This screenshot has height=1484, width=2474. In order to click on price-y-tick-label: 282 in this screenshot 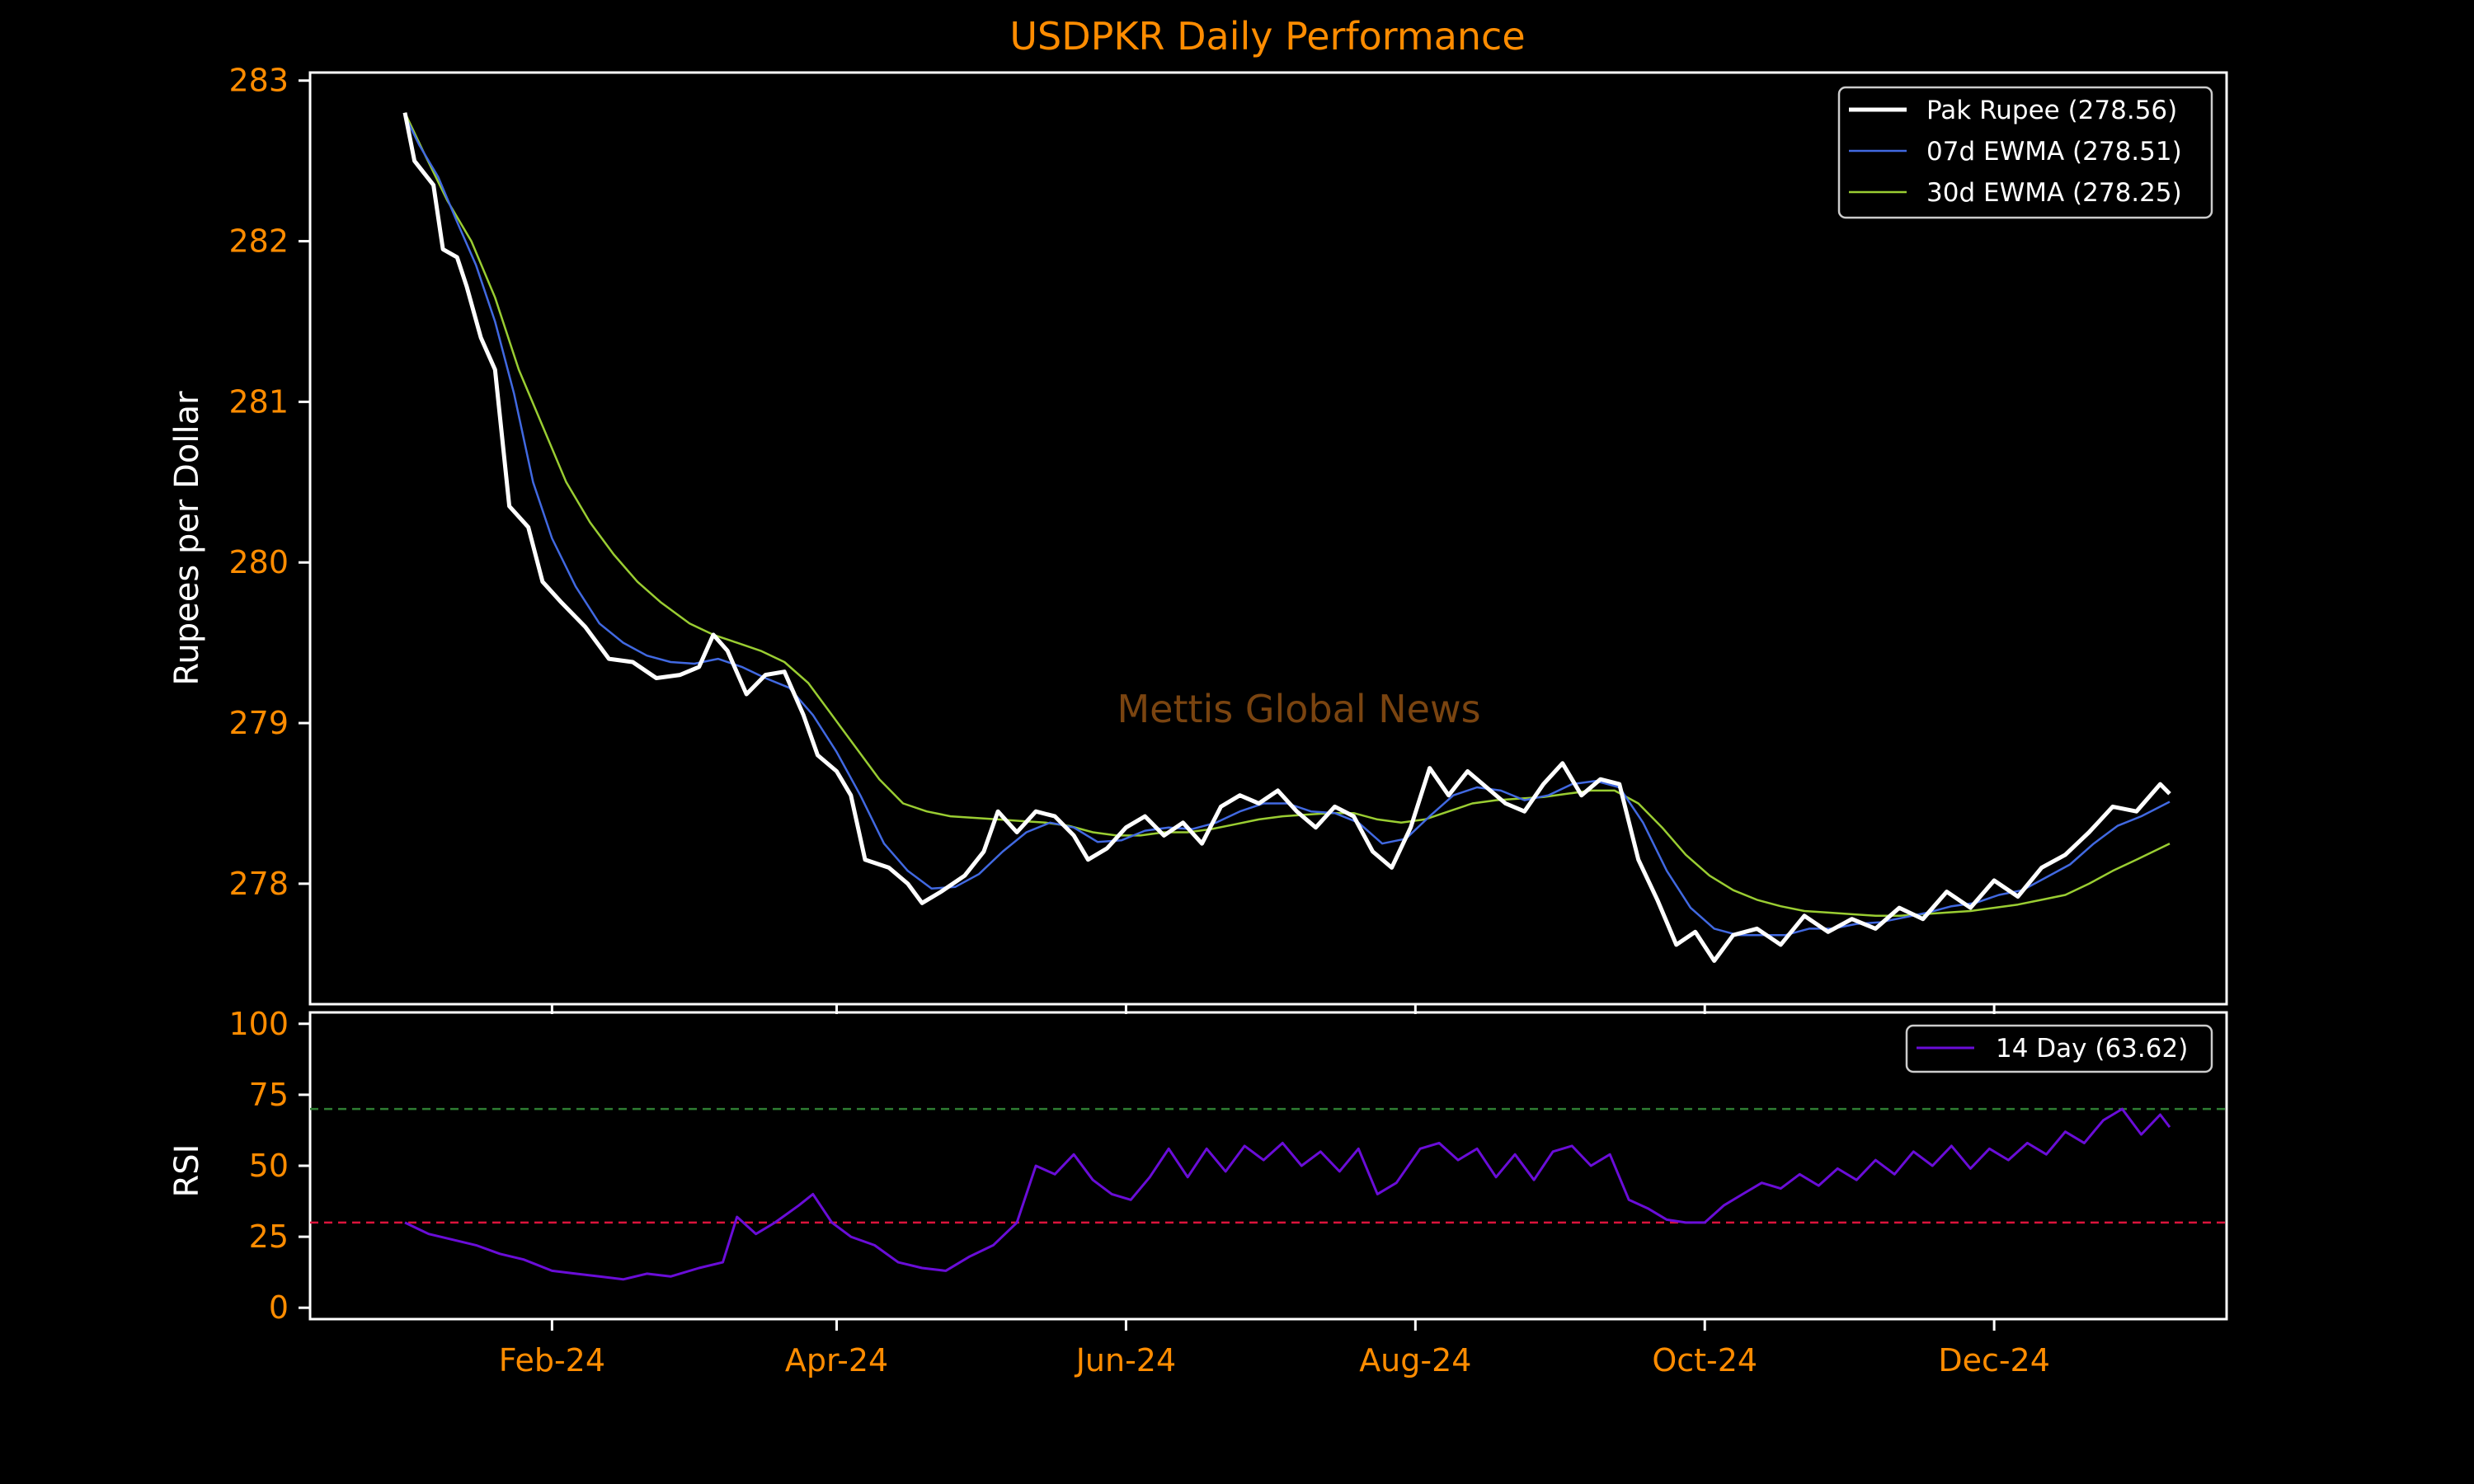, I will do `click(258, 242)`.